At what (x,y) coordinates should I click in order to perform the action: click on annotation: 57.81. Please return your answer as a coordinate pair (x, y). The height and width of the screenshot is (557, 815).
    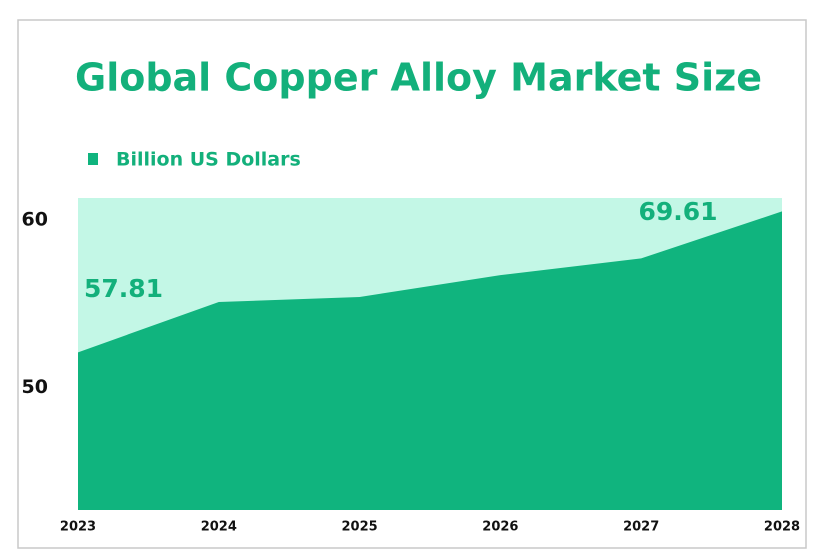
    Looking at the image, I should click on (123, 288).